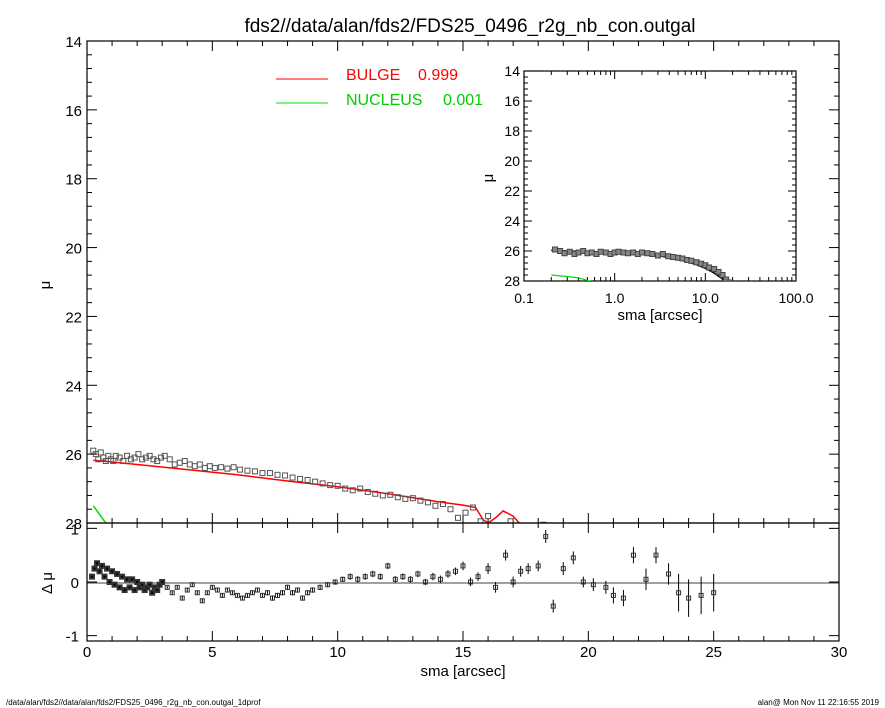  What do you see at coordinates (373, 75) in the screenshot?
I see `legend-bulge-label: BULGE` at bounding box center [373, 75].